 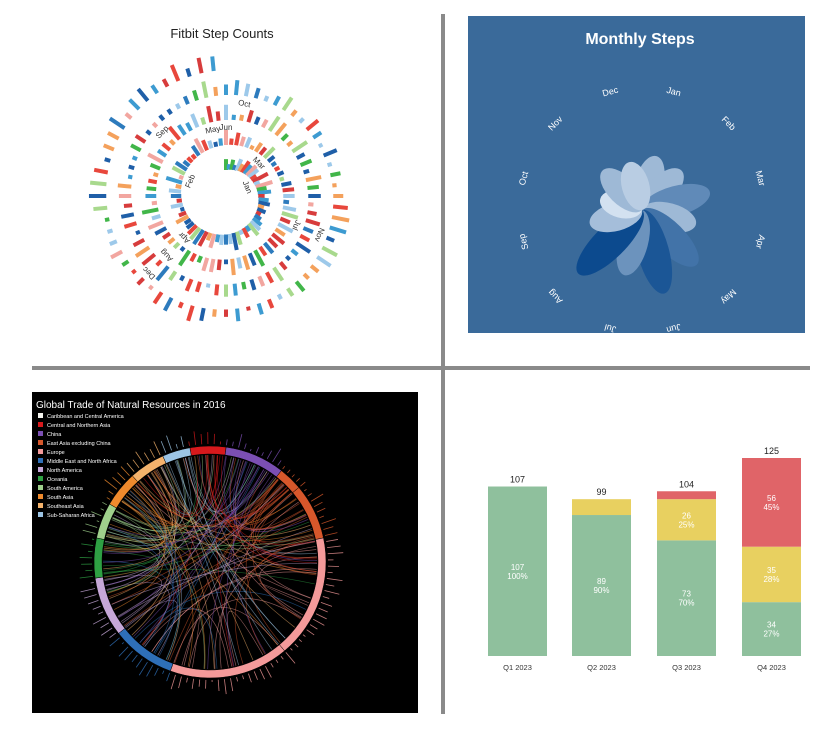 I want to click on segment-label: 34, so click(x=771, y=625).